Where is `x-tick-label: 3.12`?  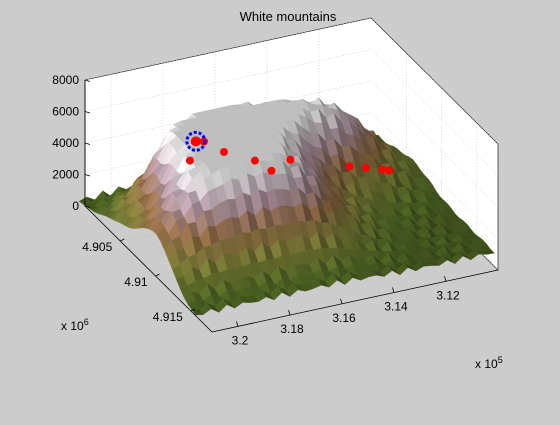 x-tick-label: 3.12 is located at coordinates (448, 295).